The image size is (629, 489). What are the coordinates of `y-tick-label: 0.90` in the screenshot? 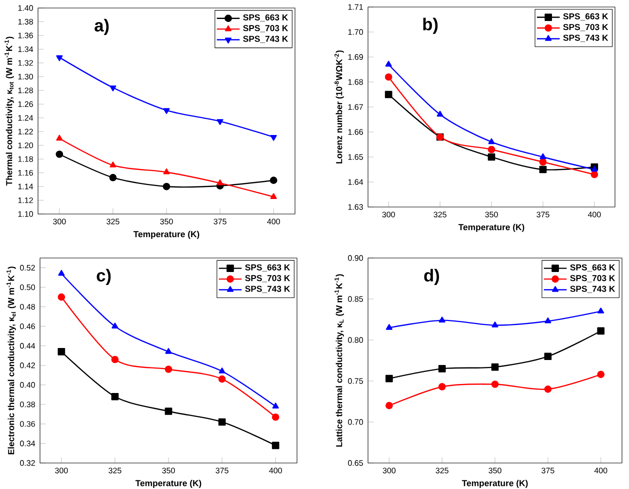 It's located at (355, 258).